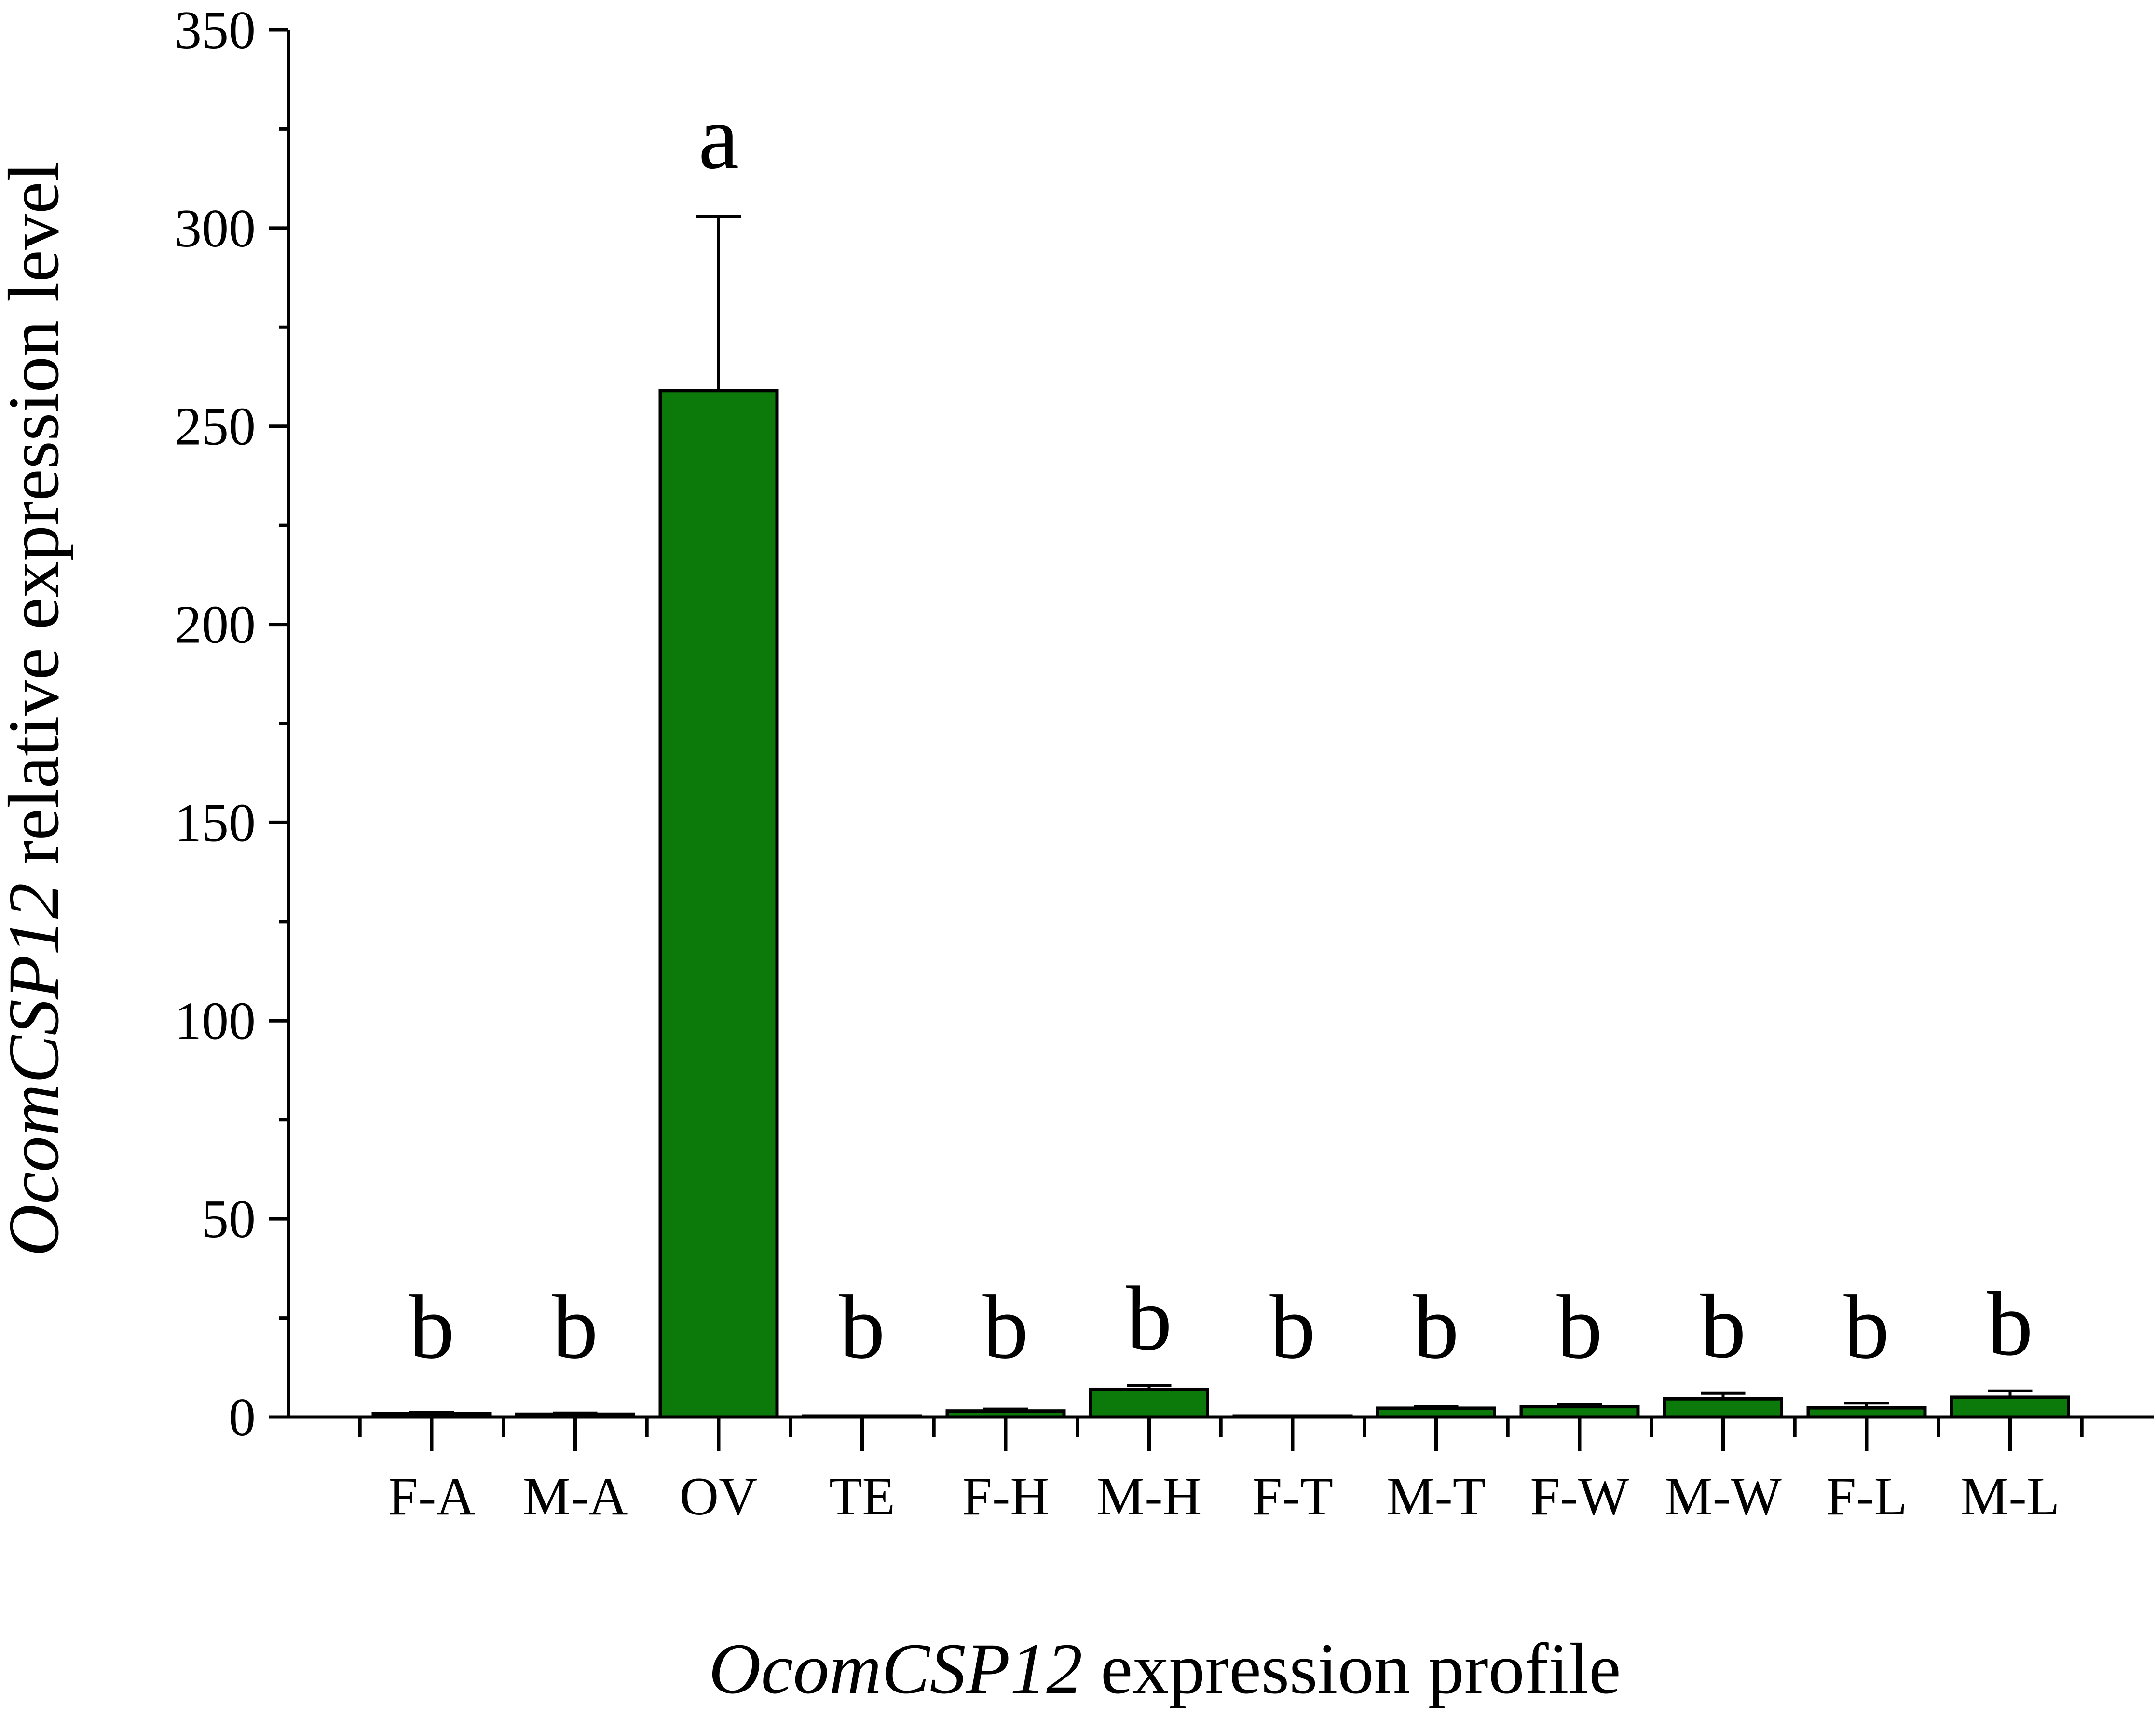 Image resolution: width=2156 pixels, height=1718 pixels. I want to click on category-labels: F-A M-A OV TE F-H M-H F-T M-T F-W M-W F-L M-L, so click(1224, 1497).